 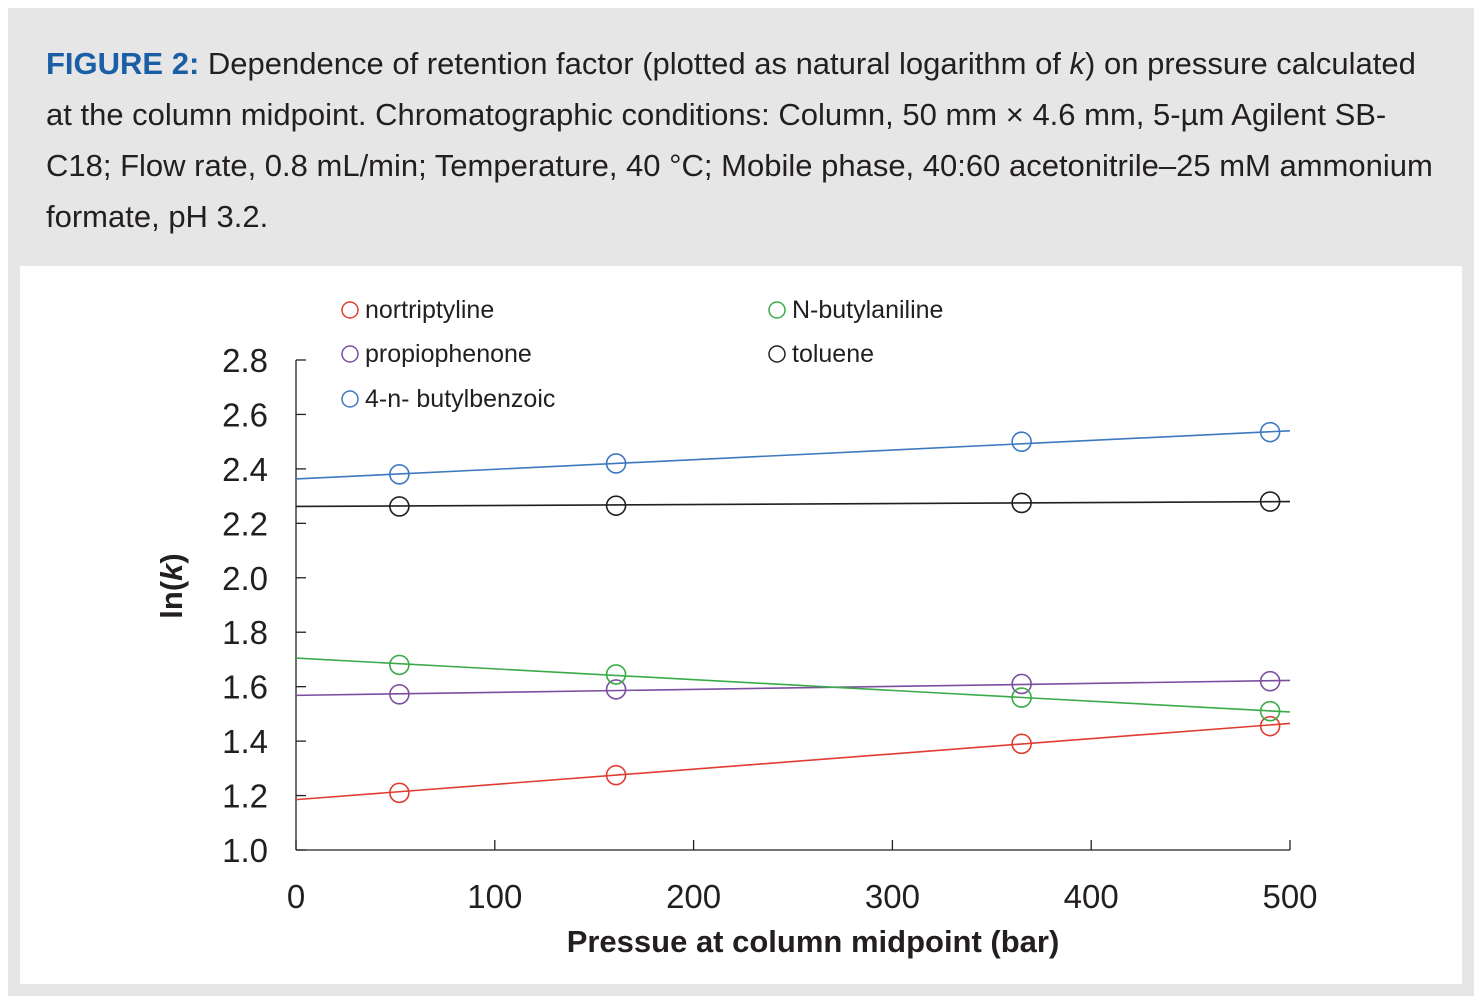 I want to click on y-axis-title-k: k, so click(x=171, y=571).